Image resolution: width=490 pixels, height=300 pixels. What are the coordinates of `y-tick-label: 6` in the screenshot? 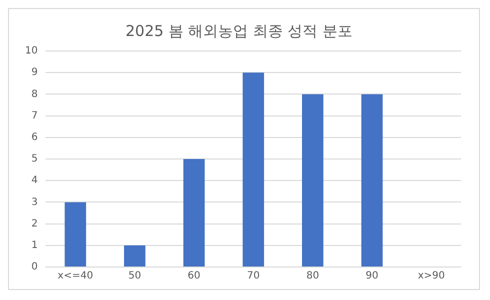 It's located at (34, 137).